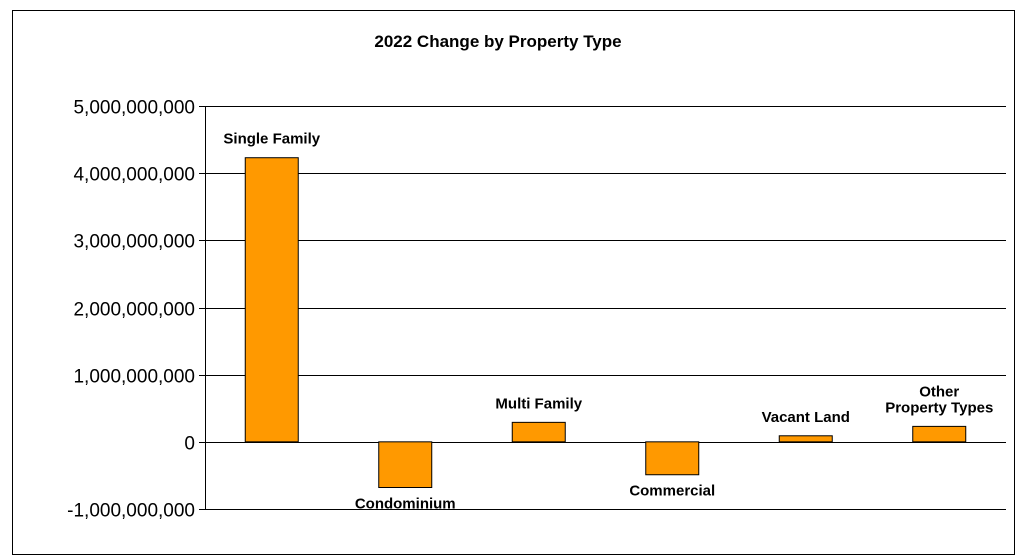 Image resolution: width=1016 pixels, height=555 pixels. I want to click on bar-single-family, so click(271, 300).